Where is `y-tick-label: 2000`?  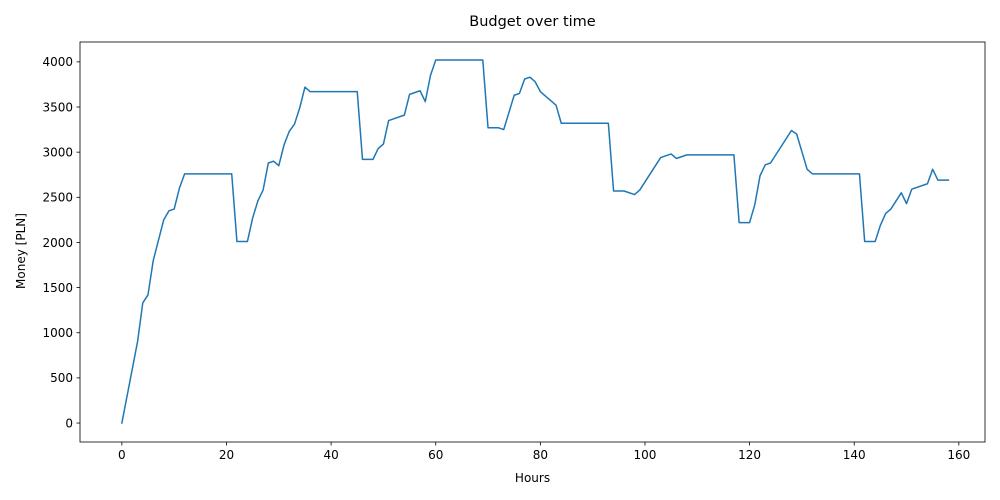
y-tick-label: 2000 is located at coordinates (57, 243).